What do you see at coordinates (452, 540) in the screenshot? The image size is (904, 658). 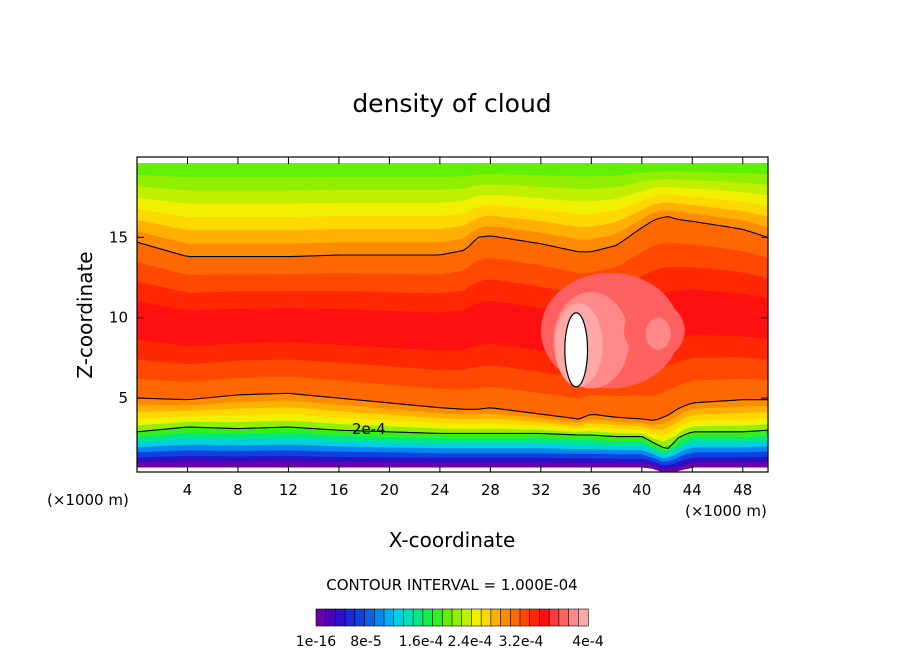 I see `x-axis-title: X-coordinate` at bounding box center [452, 540].